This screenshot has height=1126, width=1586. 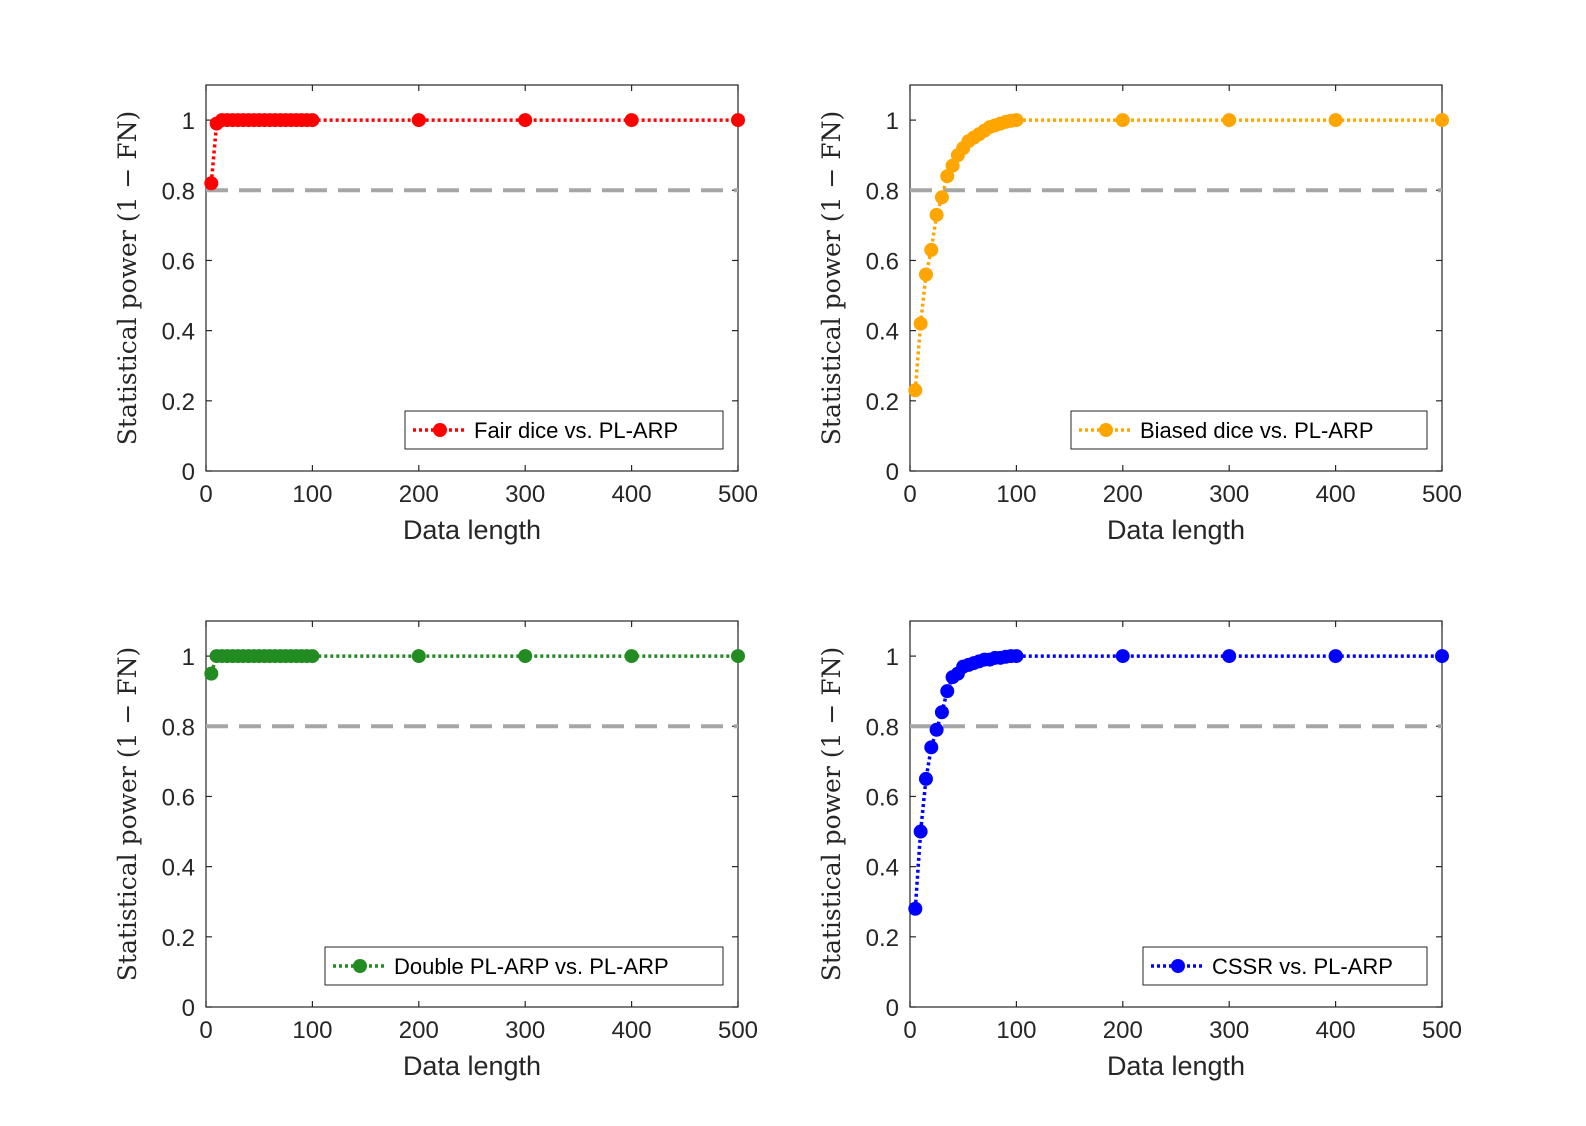 I want to click on legend: Double PL-ARP vs. PL-ARP, so click(x=524, y=966).